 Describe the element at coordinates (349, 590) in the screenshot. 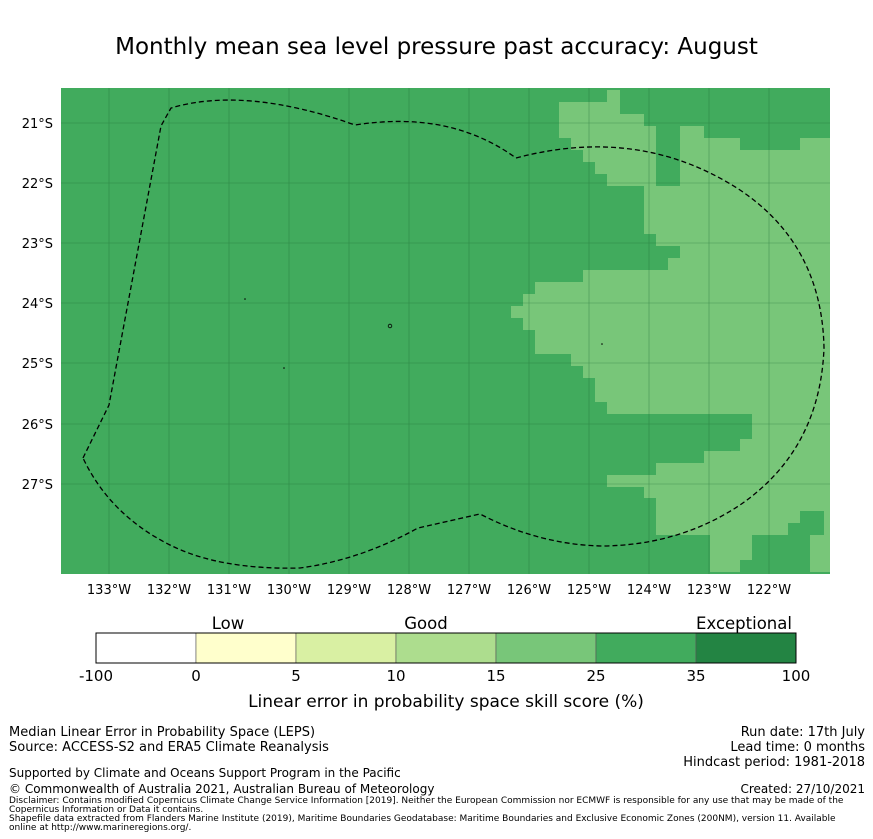

I see `lon-label: 129°W` at that location.